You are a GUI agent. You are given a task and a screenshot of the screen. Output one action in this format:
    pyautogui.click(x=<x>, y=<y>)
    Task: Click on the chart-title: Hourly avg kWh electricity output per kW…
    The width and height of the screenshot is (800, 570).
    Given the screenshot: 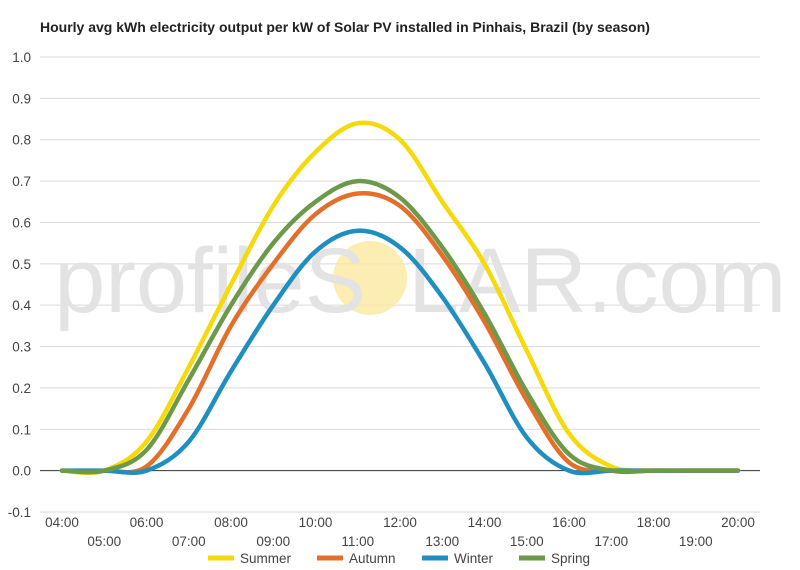 What is the action you would take?
    pyautogui.click(x=345, y=27)
    